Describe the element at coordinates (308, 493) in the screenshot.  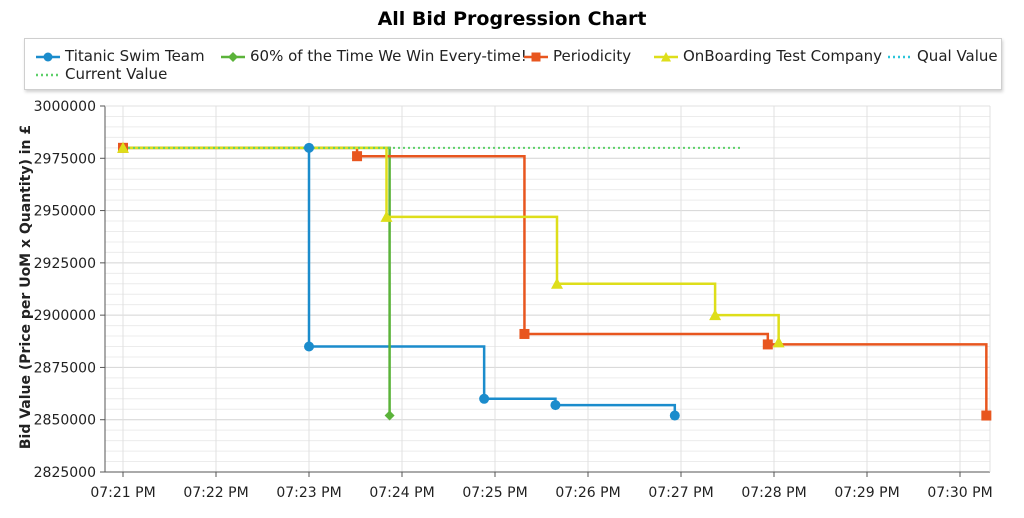
I see `x-tick-label: 07:23 PM` at that location.